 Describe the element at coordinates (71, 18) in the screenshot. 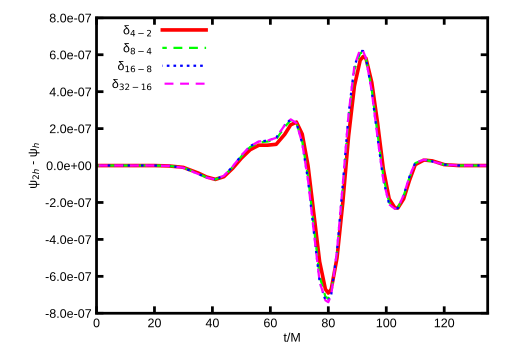

I see `y-tick-label: 8.0e-07` at that location.